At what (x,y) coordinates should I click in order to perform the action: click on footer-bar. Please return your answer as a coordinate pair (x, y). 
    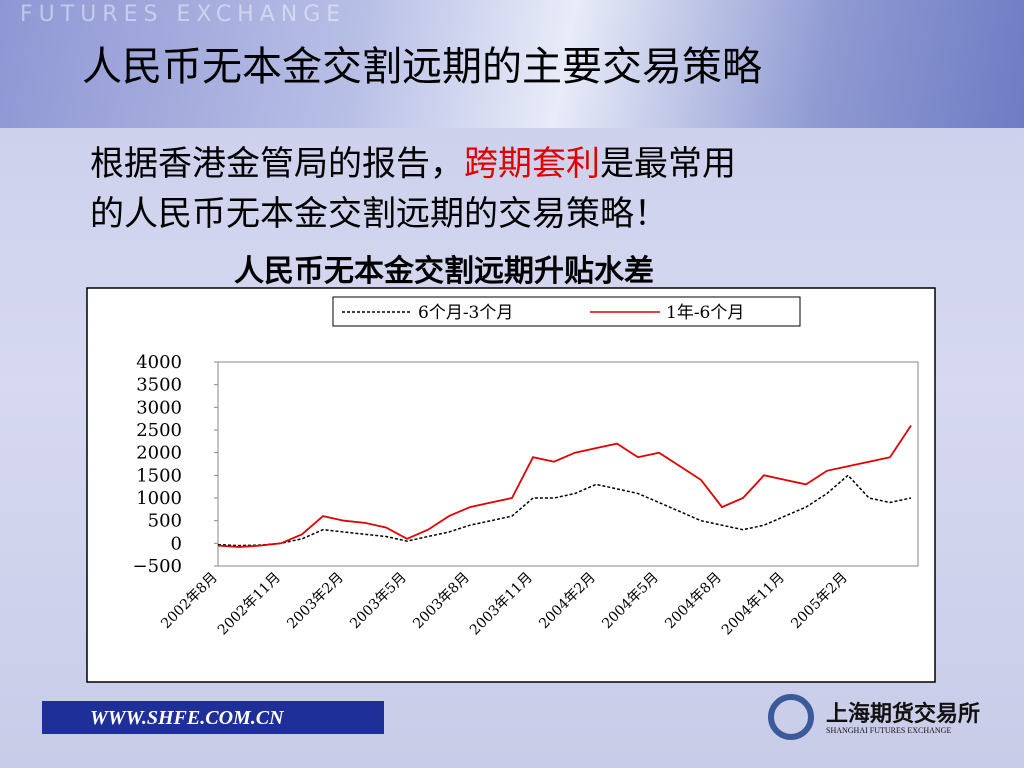
    Looking at the image, I should click on (213, 717).